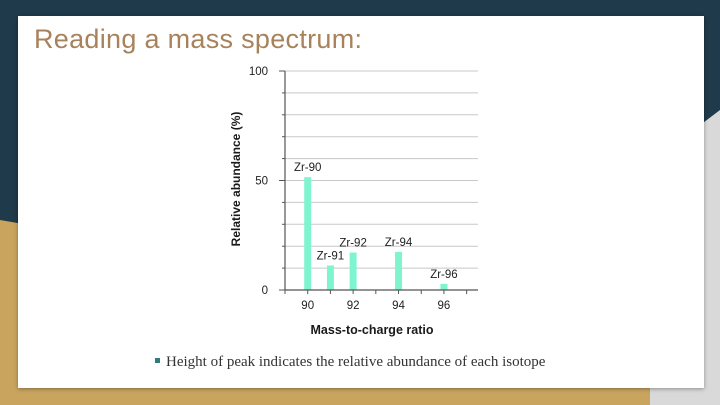  I want to click on bar-label: Zr-96, so click(443, 275).